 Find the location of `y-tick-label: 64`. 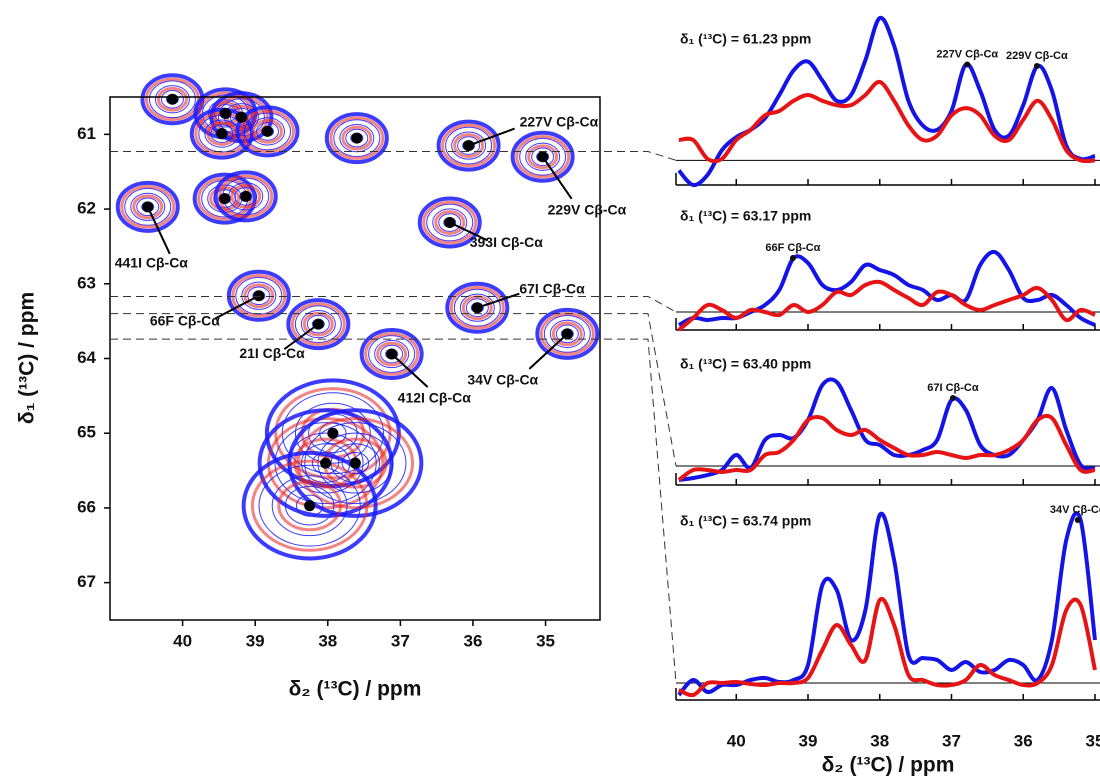

y-tick-label: 64 is located at coordinates (86, 357).